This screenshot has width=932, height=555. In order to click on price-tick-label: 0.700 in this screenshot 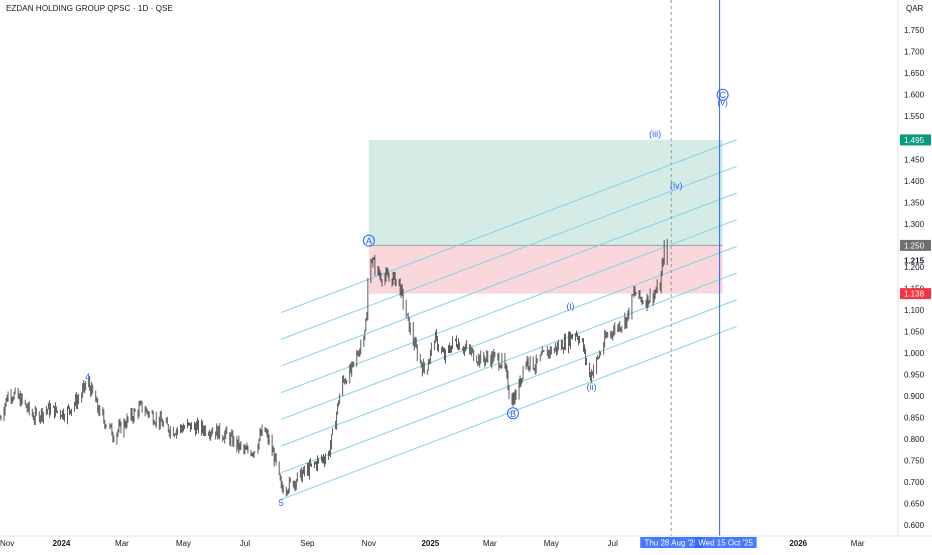, I will do `click(914, 482)`.